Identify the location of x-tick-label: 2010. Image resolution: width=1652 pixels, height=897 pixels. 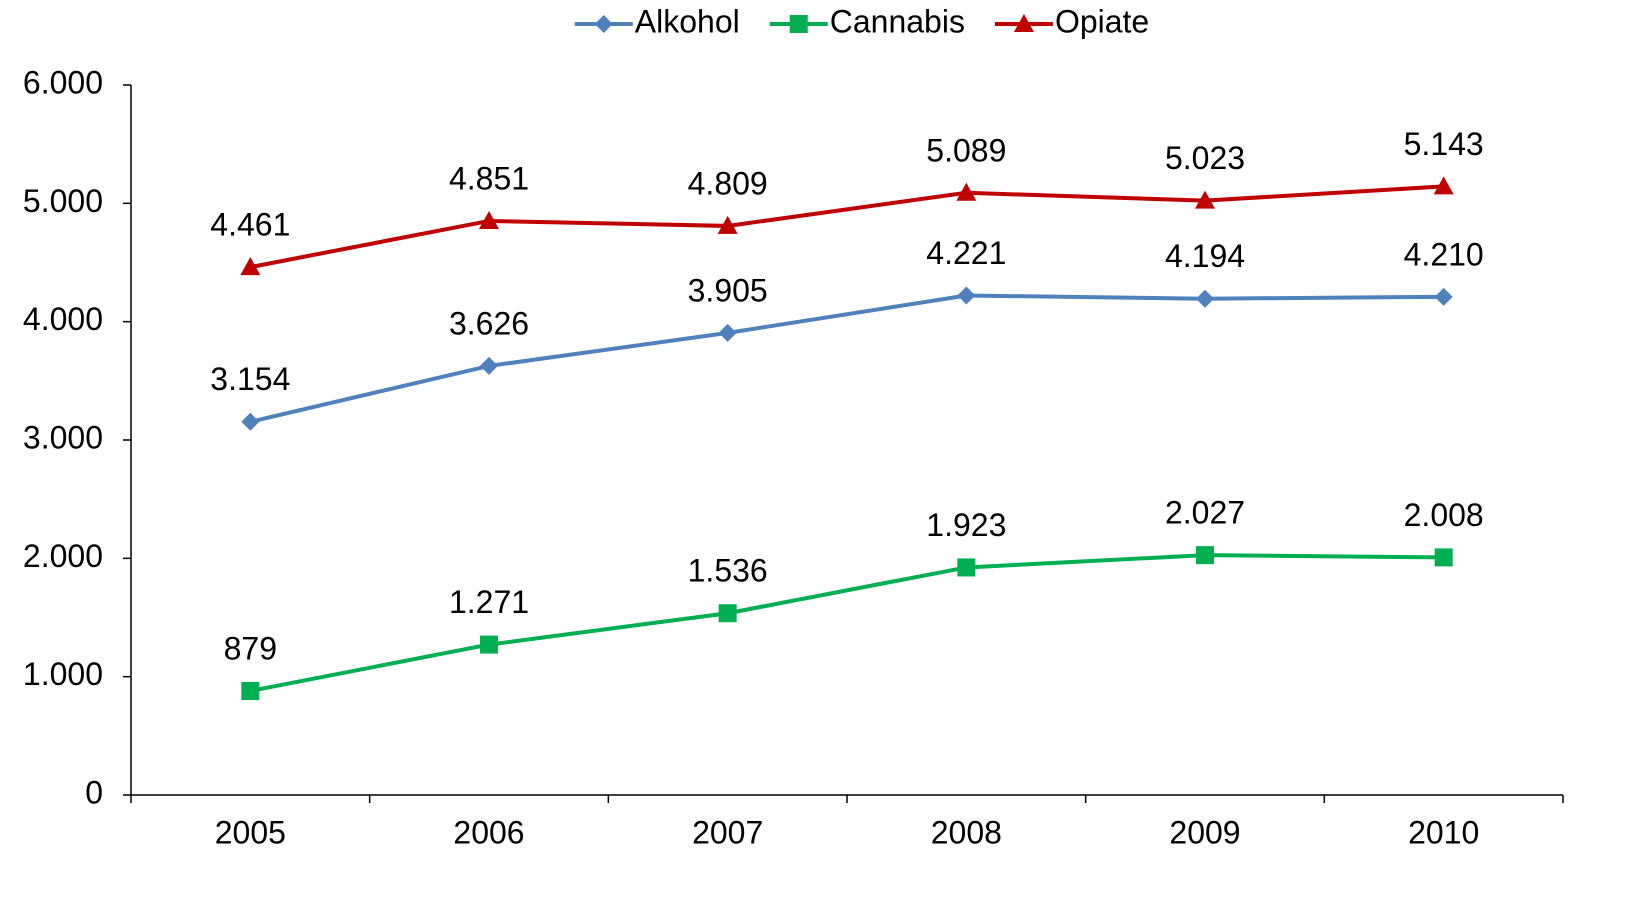
(1443, 832).